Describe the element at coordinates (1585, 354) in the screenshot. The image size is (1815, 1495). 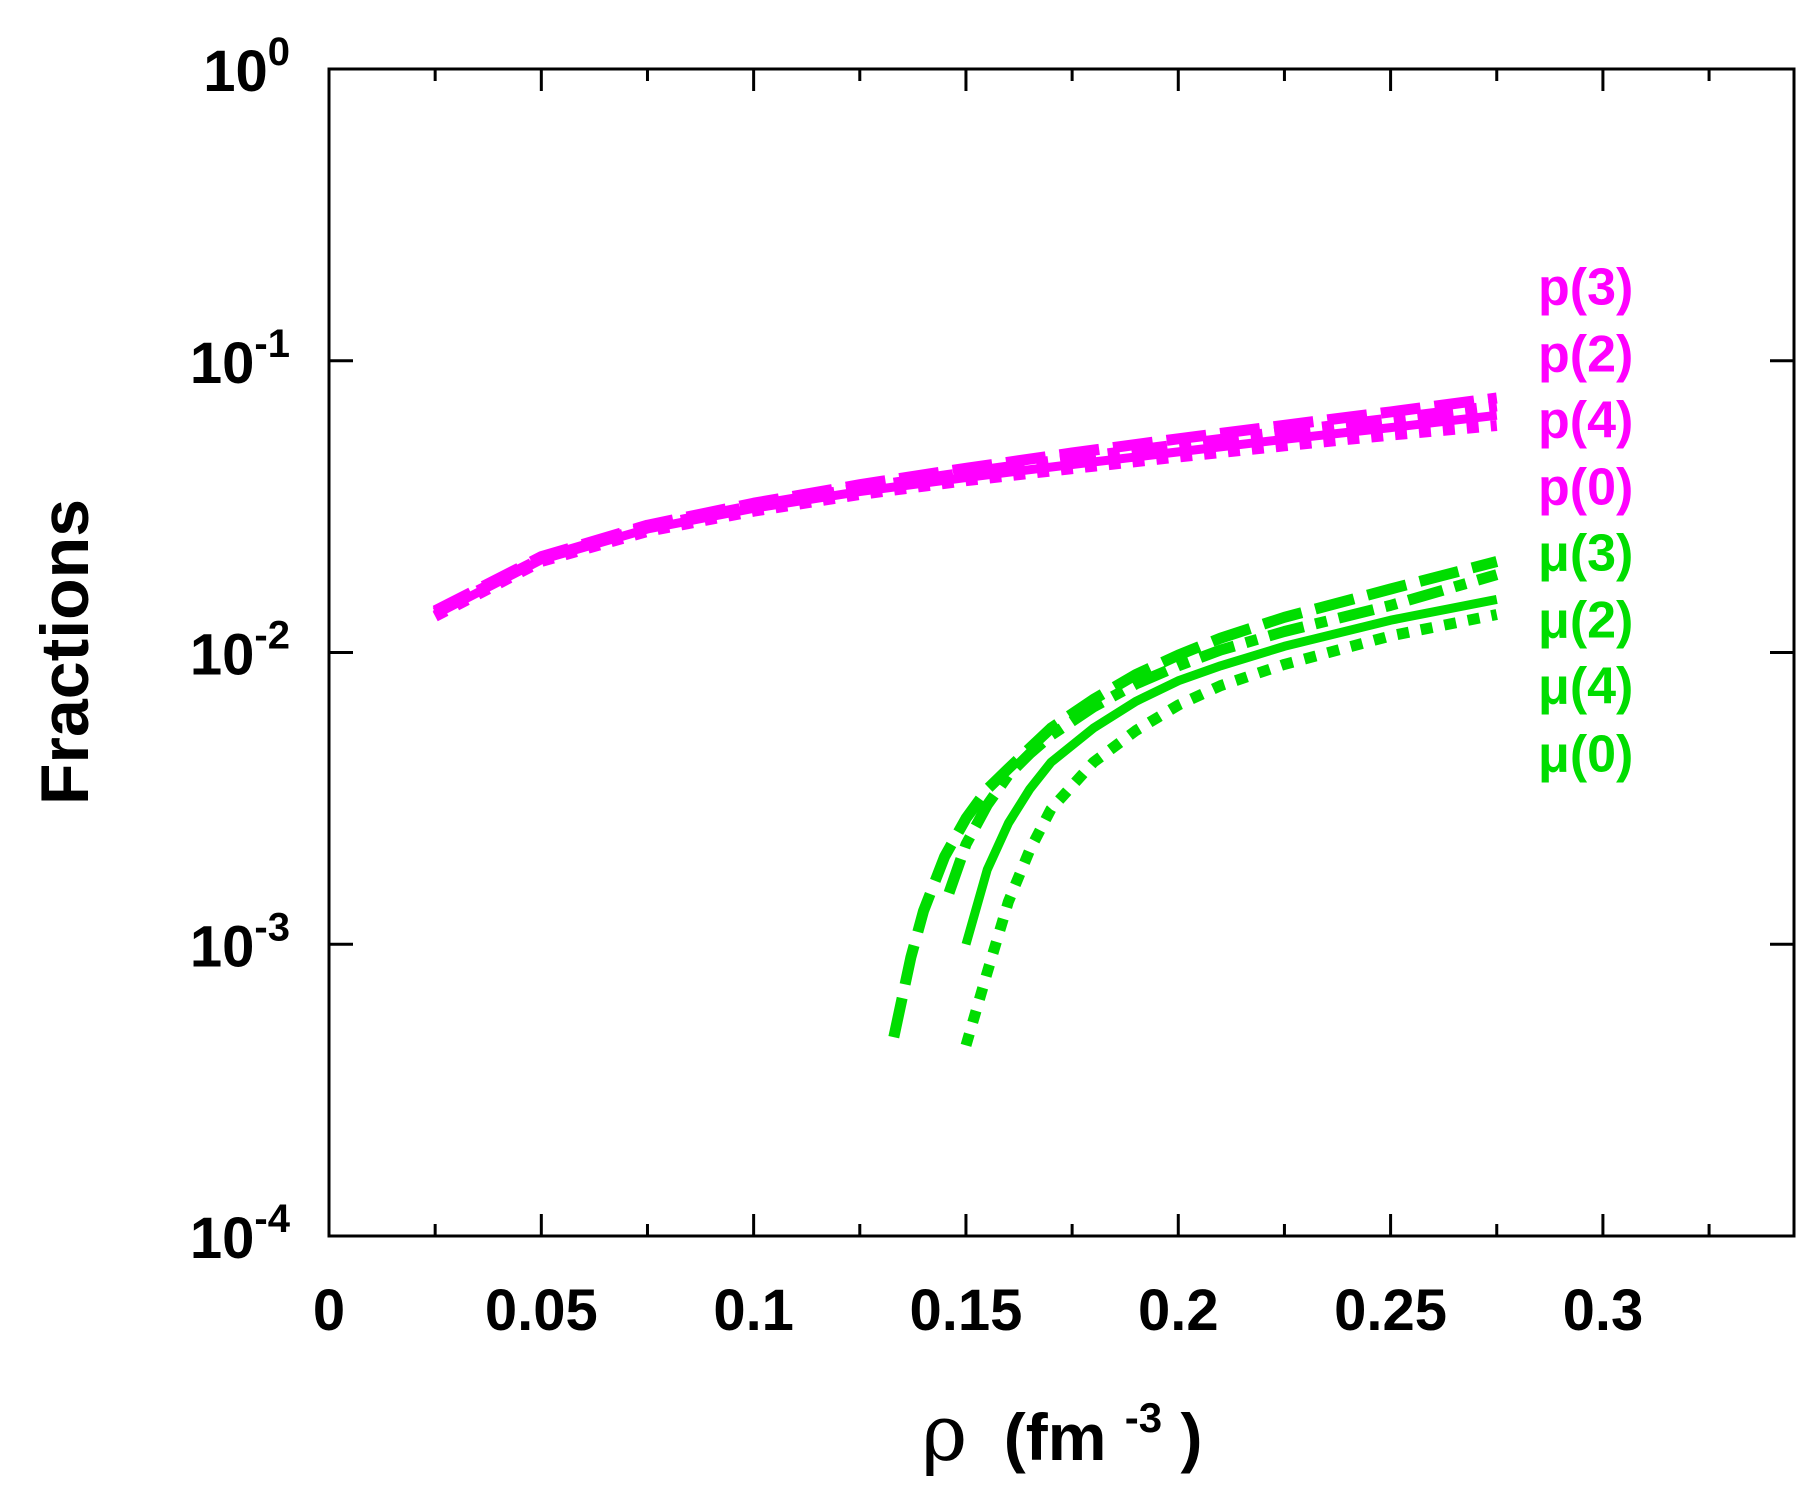
I see `series-label-p2: p(2)` at that location.